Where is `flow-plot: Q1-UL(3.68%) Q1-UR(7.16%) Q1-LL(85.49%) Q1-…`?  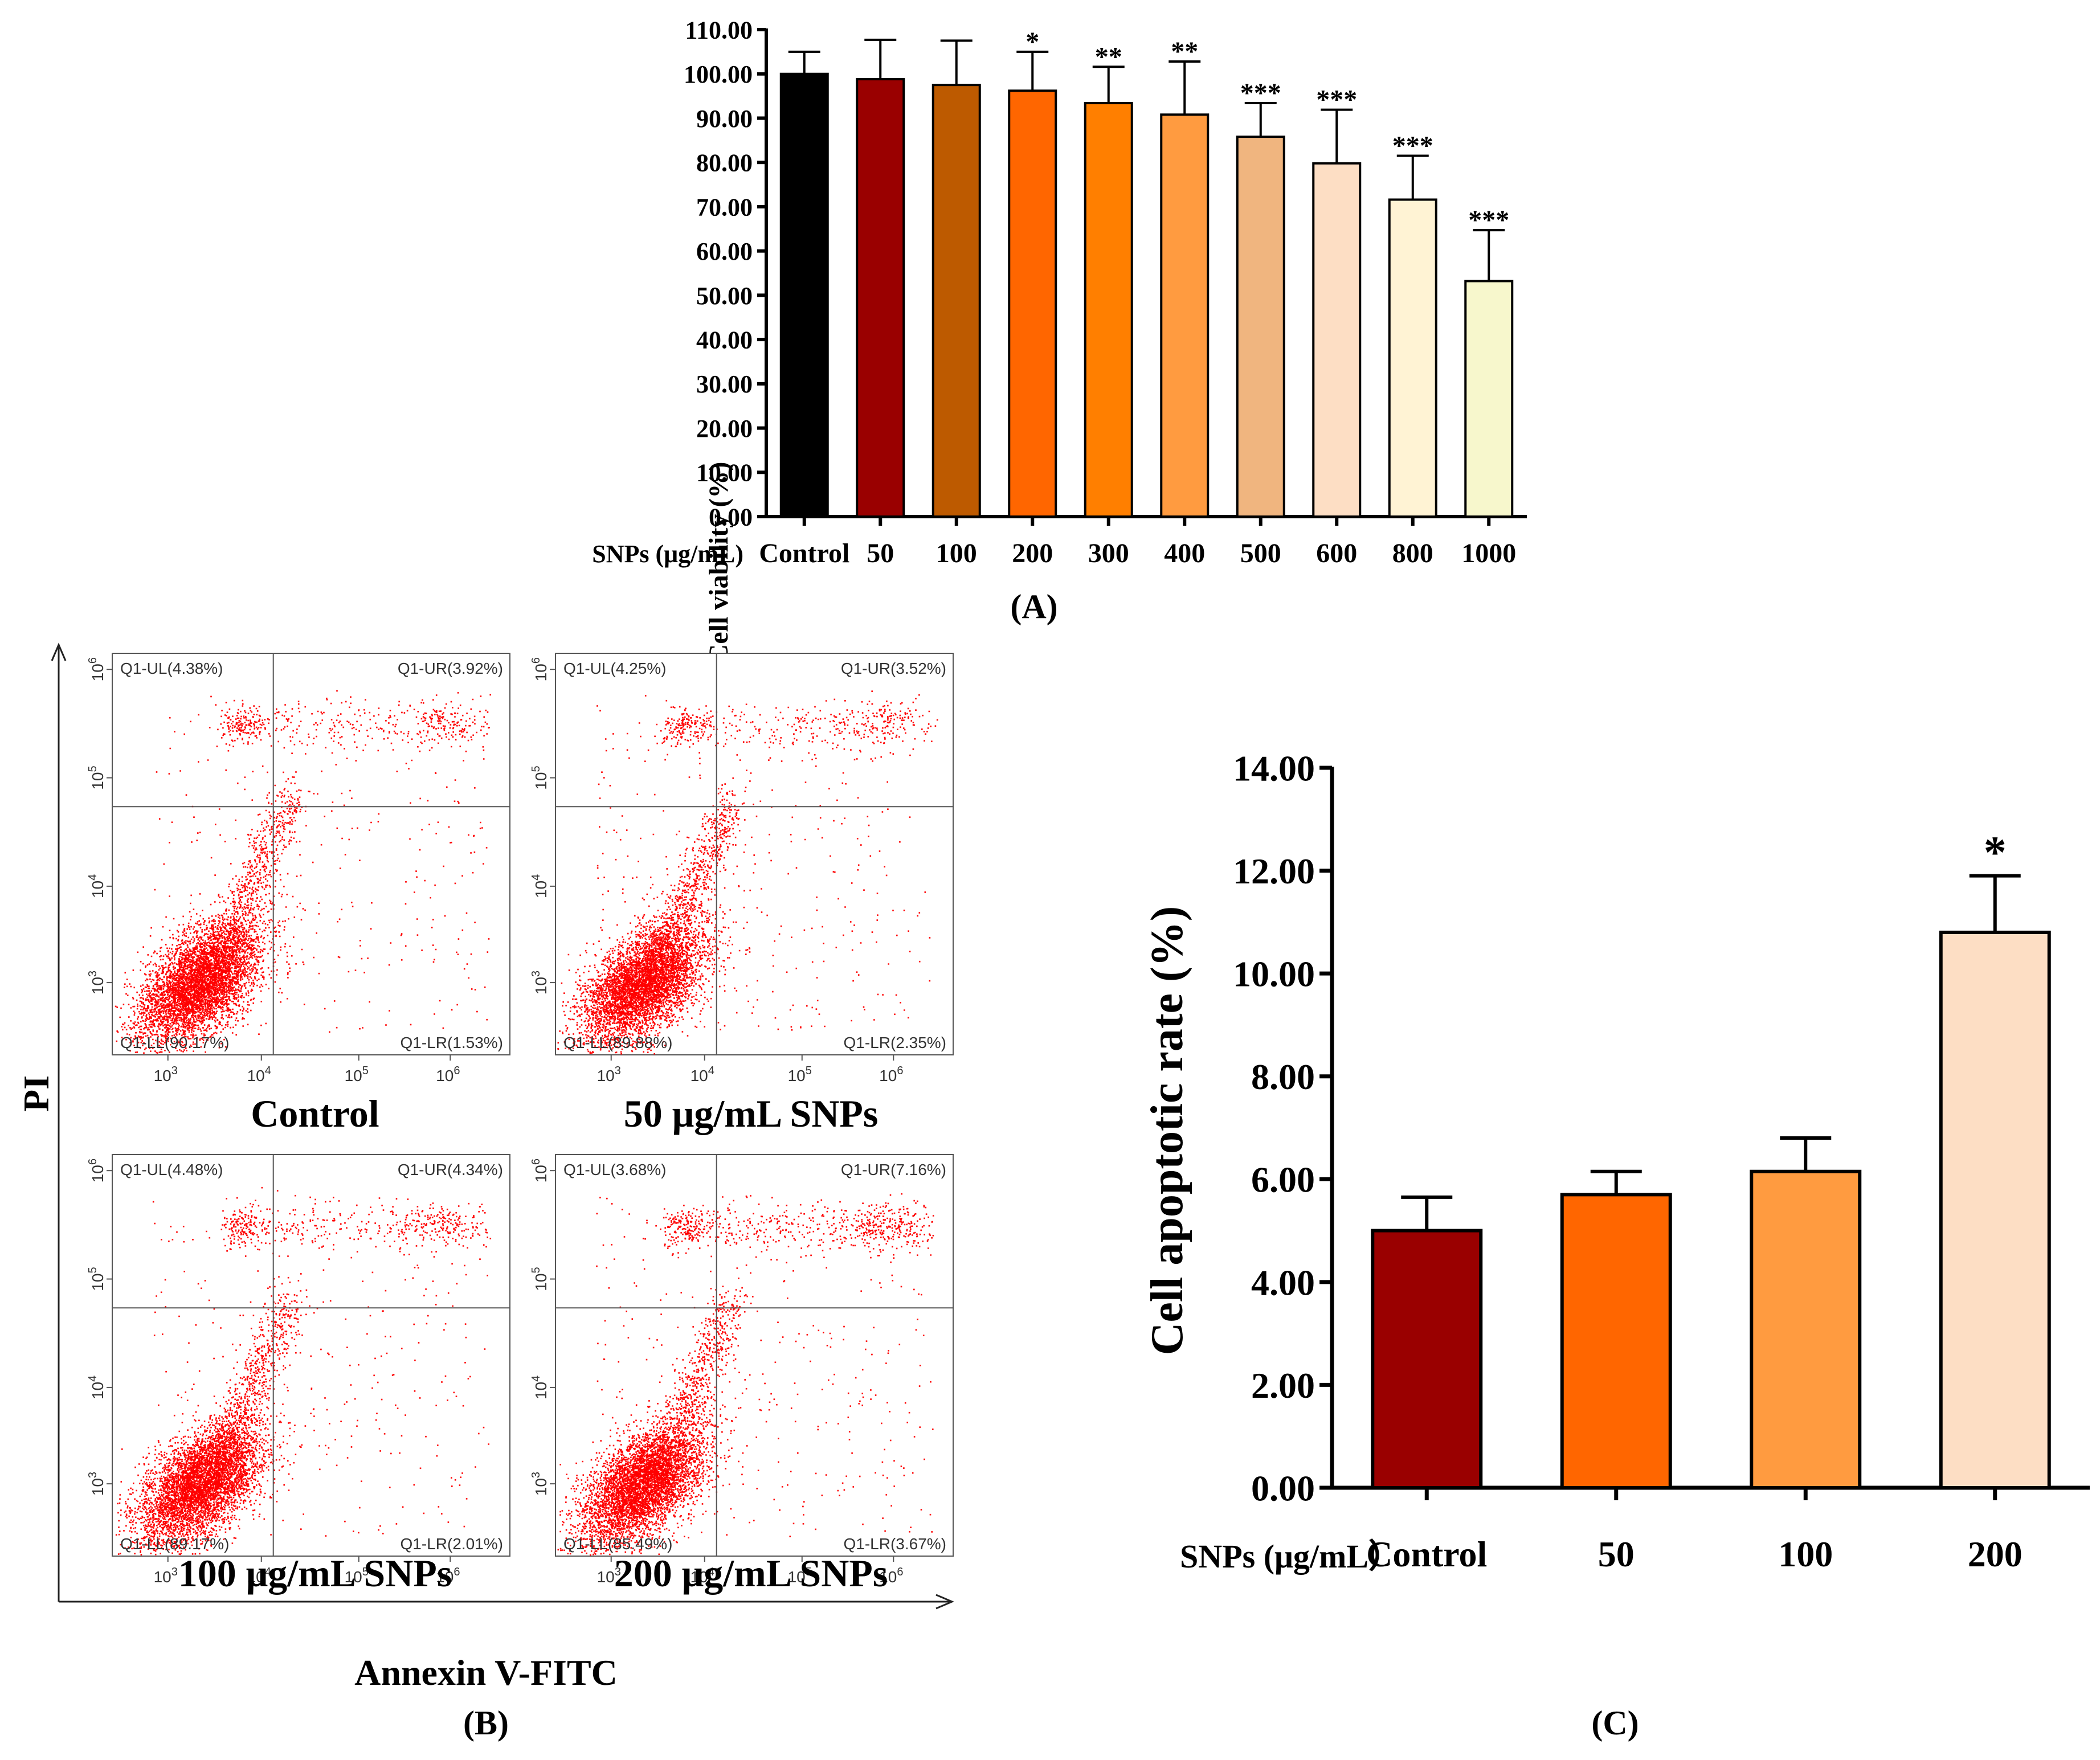
flow-plot: Q1-UL(3.68%) Q1-UR(7.16%) Q1-LL(85.49%) Q1-… is located at coordinates (742, 1374).